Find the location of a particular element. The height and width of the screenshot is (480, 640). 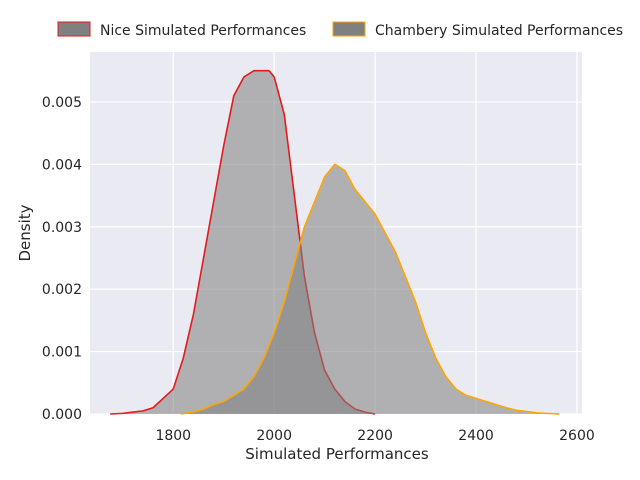

x-tick-label: 2600 is located at coordinates (577, 436).